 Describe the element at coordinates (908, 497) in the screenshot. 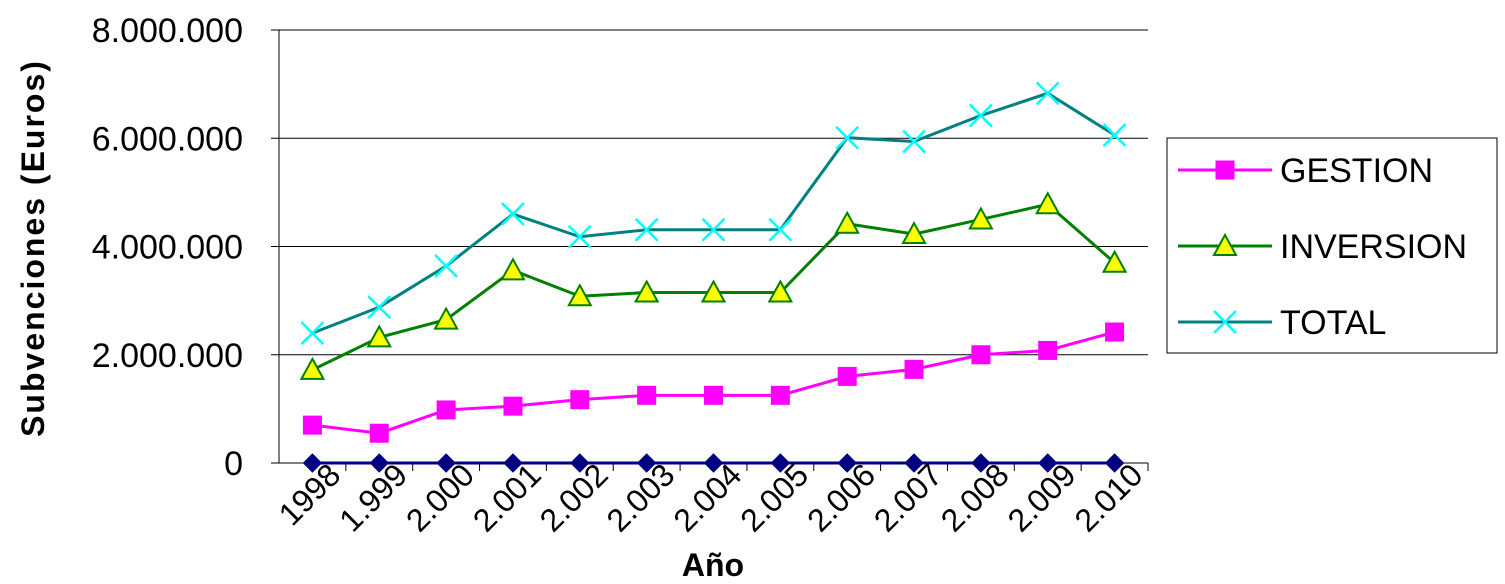

I see `x-tick-label: 2.007` at that location.